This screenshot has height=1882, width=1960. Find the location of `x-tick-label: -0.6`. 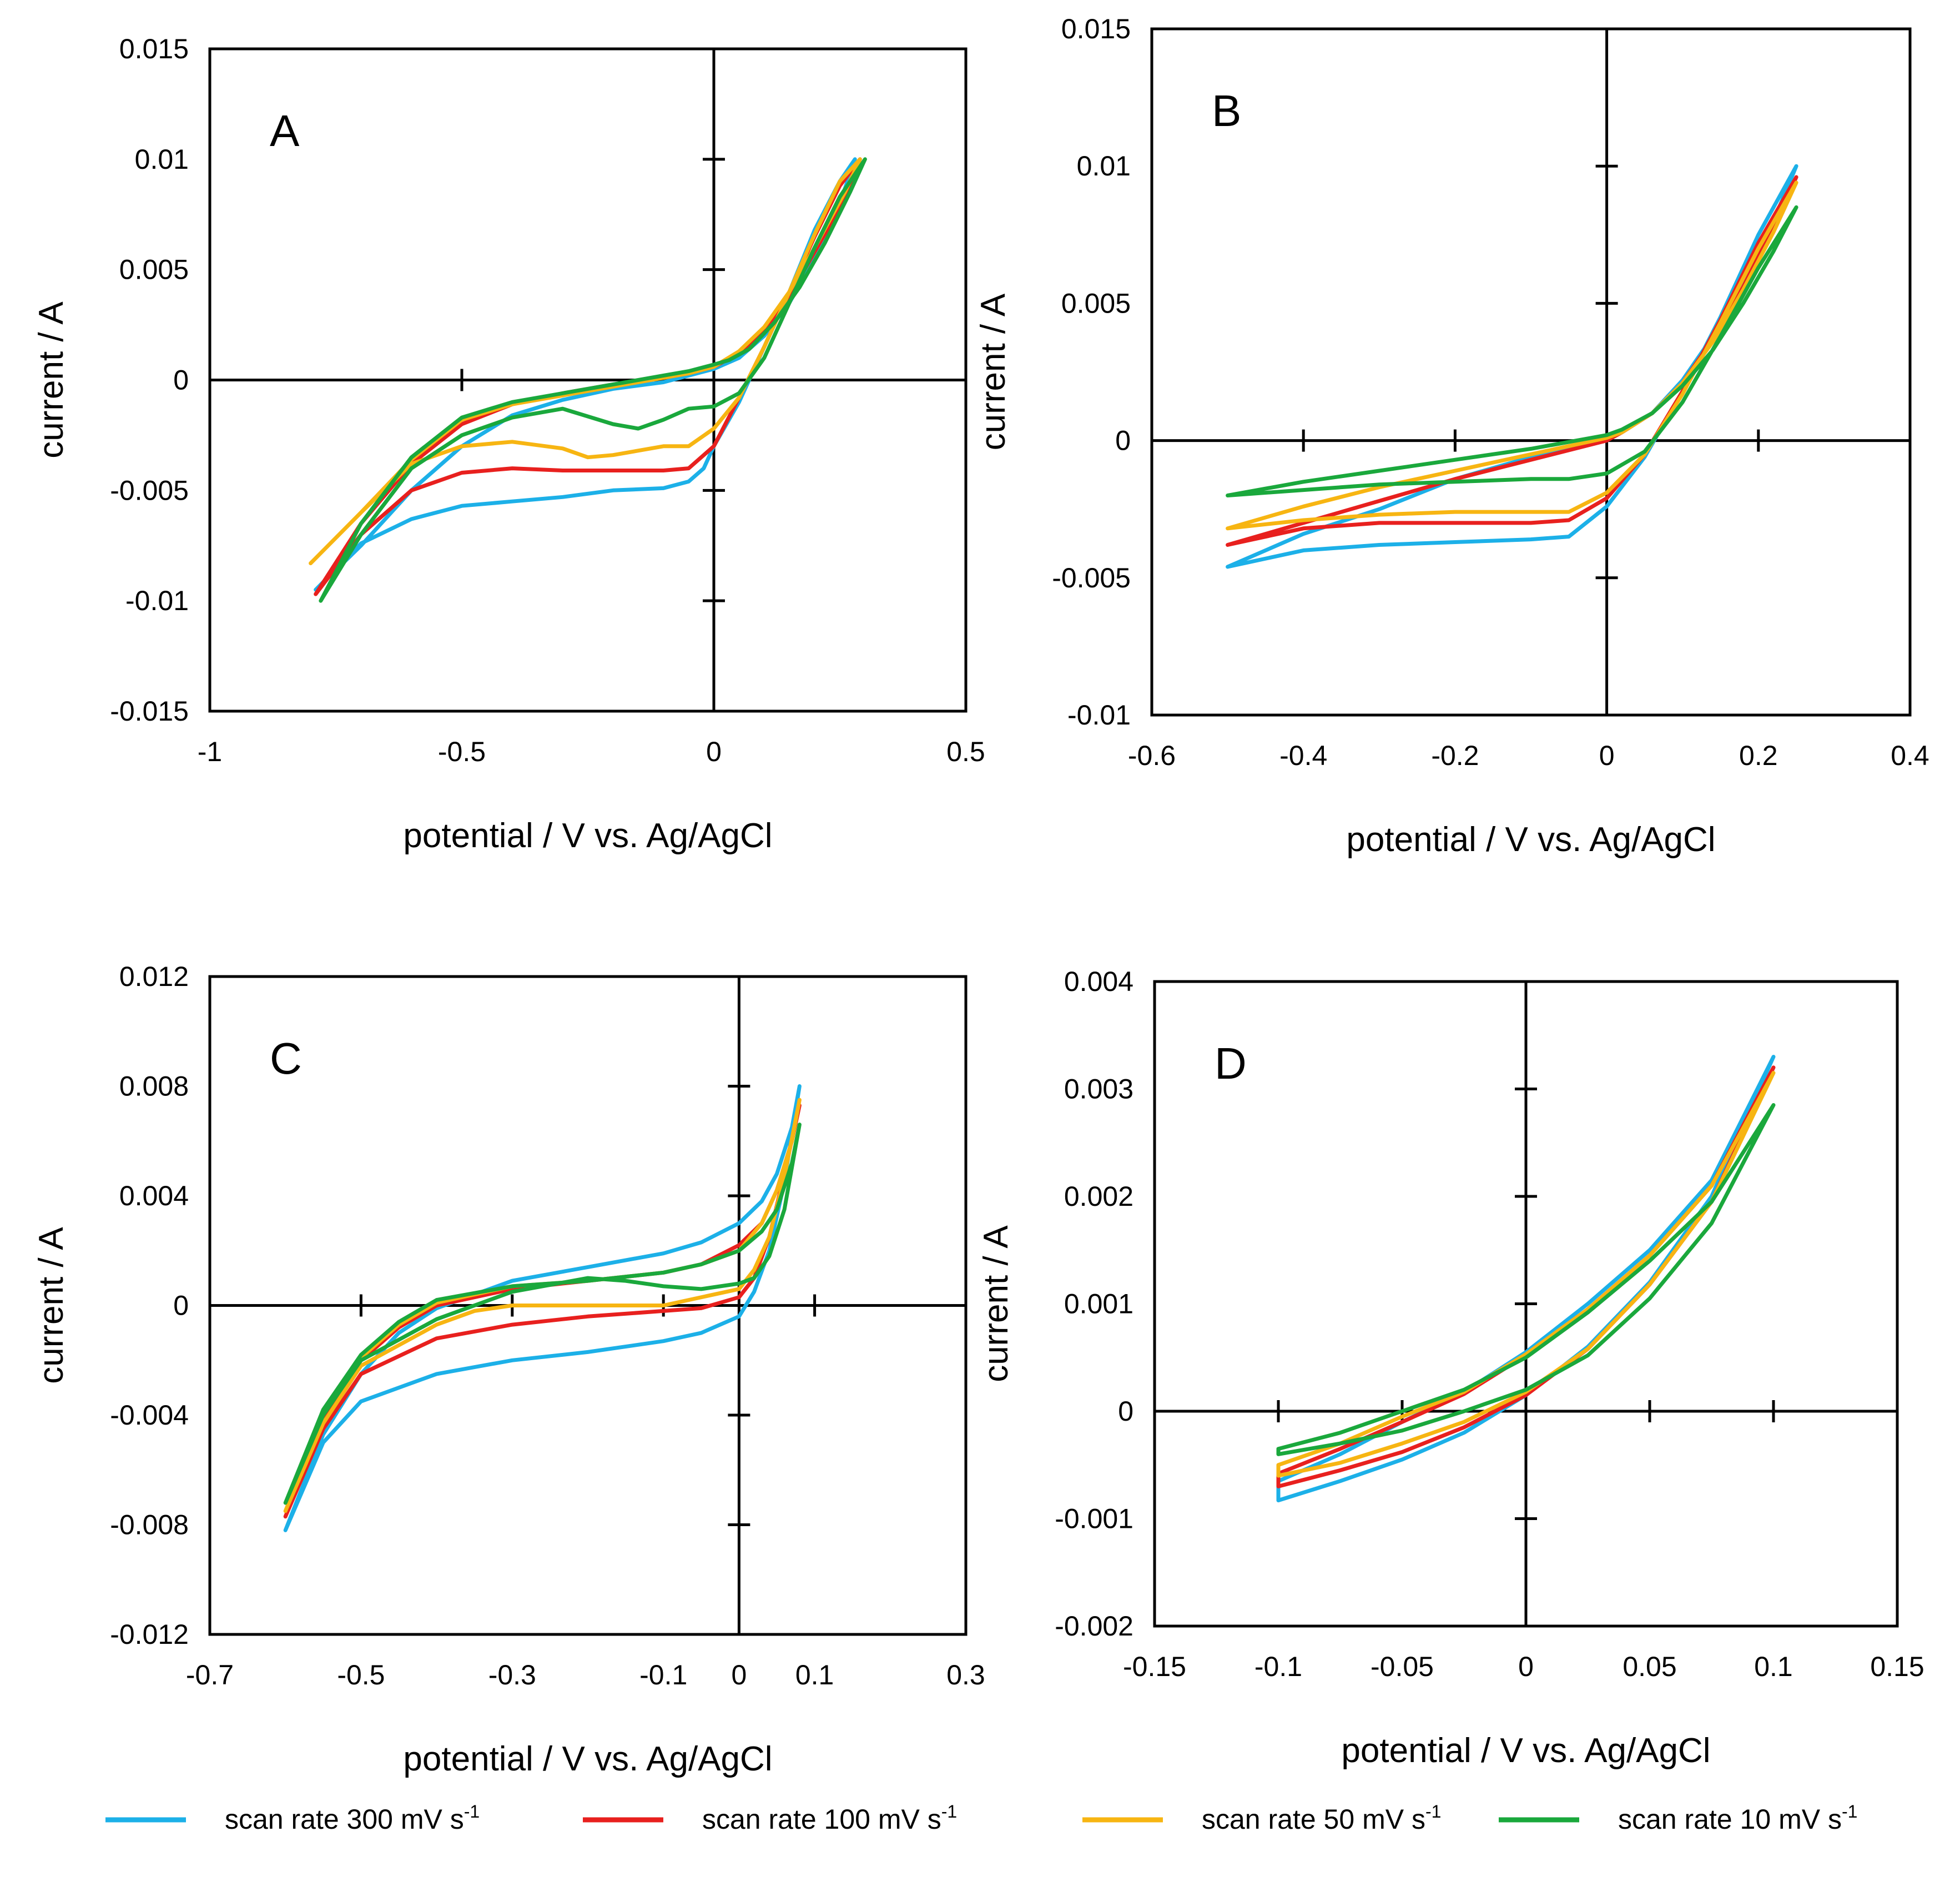

x-tick-label: -0.6 is located at coordinates (1152, 756).